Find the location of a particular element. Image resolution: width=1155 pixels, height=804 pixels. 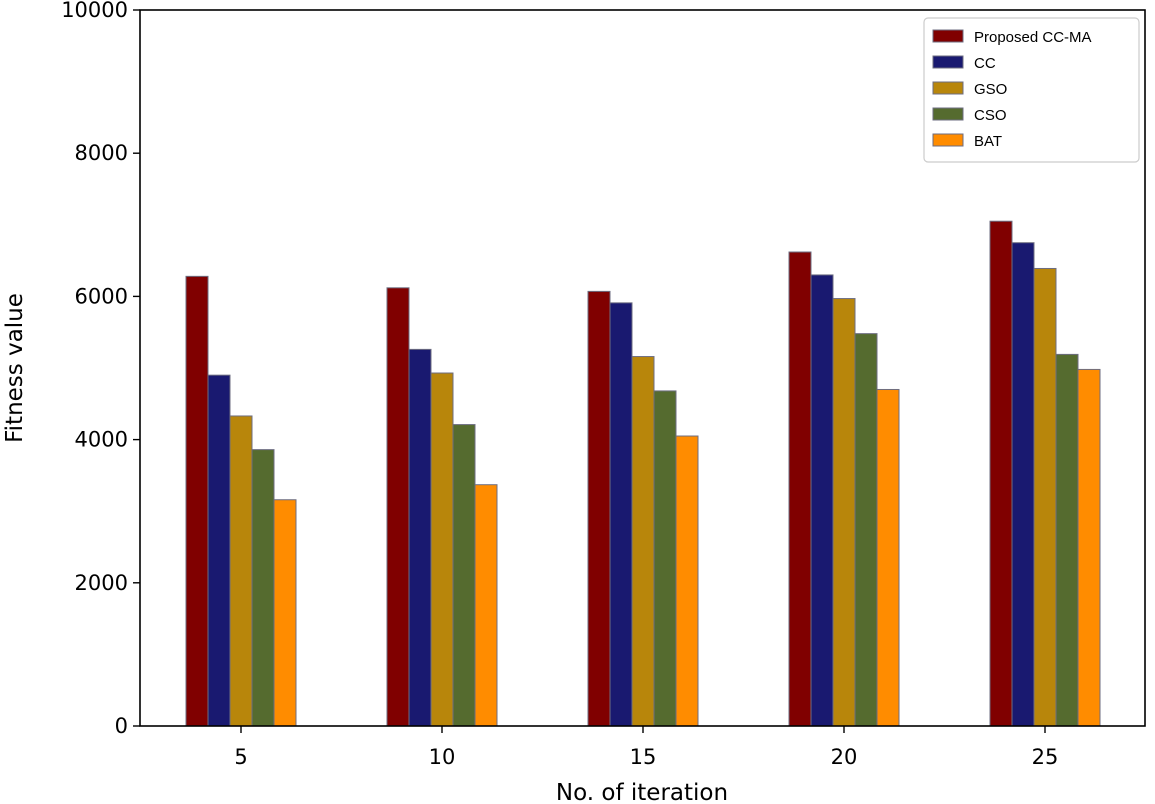

x-axis-title: No. of iteration is located at coordinates (642, 792).